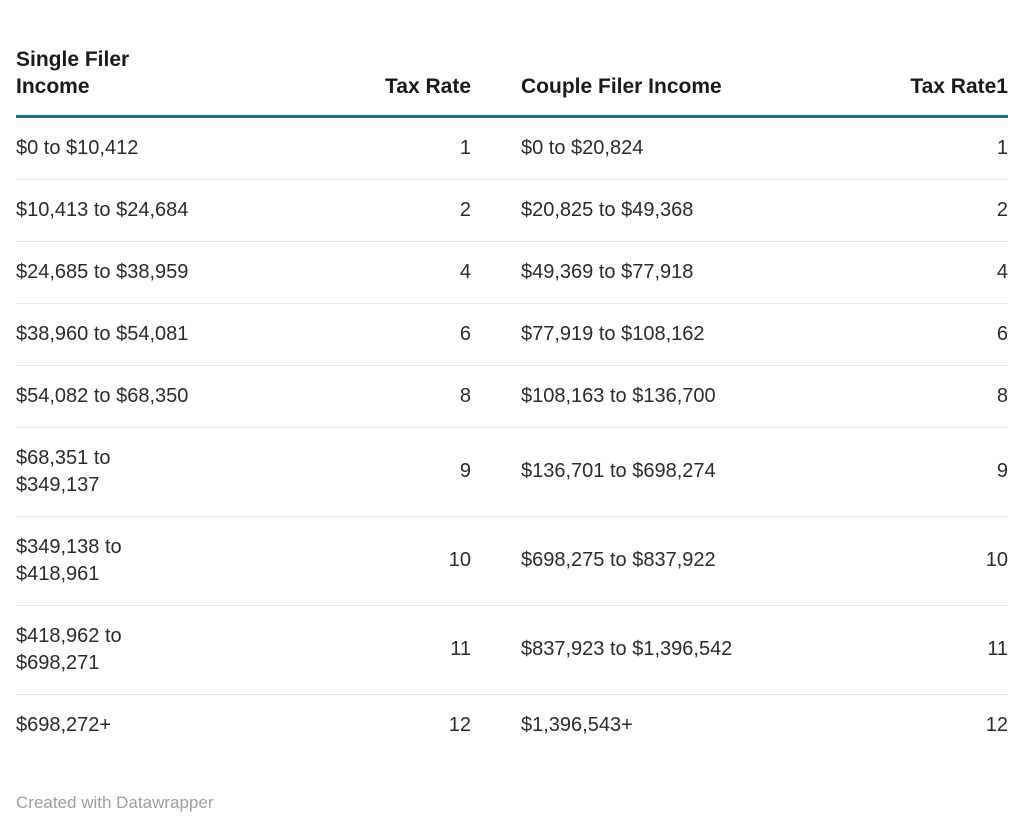 The height and width of the screenshot is (821, 1024). I want to click on table-row: $0 to $10,412 1 $0 to $20,824 1, so click(512, 147).